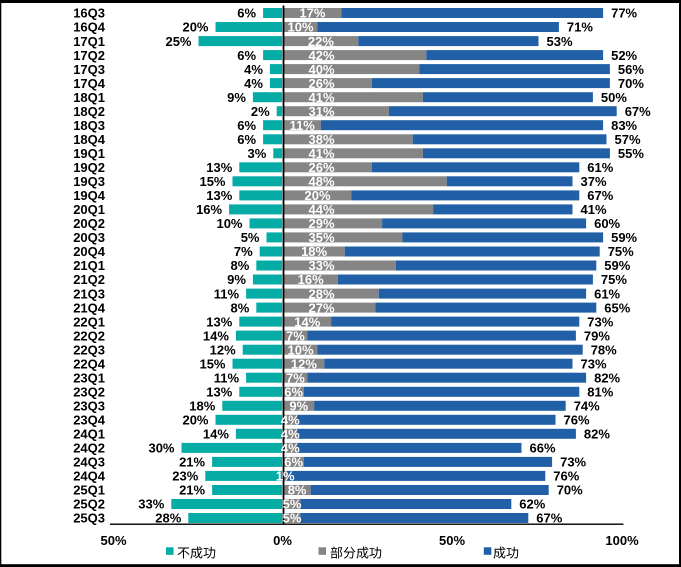 The height and width of the screenshot is (567, 681). Describe the element at coordinates (223, 349) in the screenshot. I see `svg-text: 12%` at that location.